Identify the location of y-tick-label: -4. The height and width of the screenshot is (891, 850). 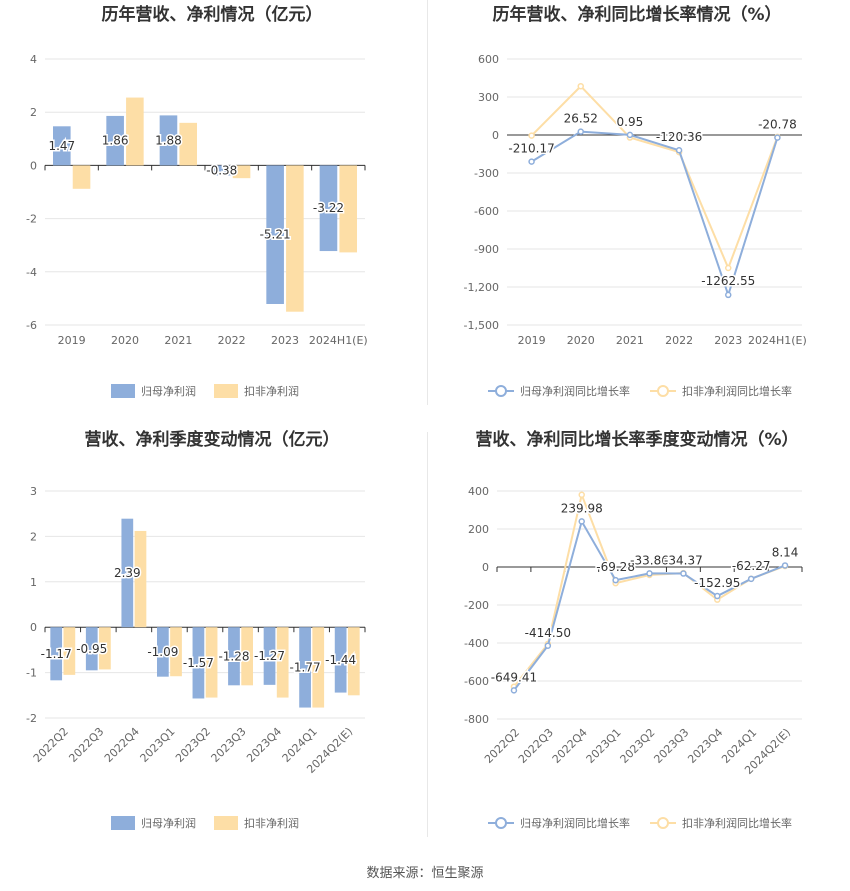
(31, 272).